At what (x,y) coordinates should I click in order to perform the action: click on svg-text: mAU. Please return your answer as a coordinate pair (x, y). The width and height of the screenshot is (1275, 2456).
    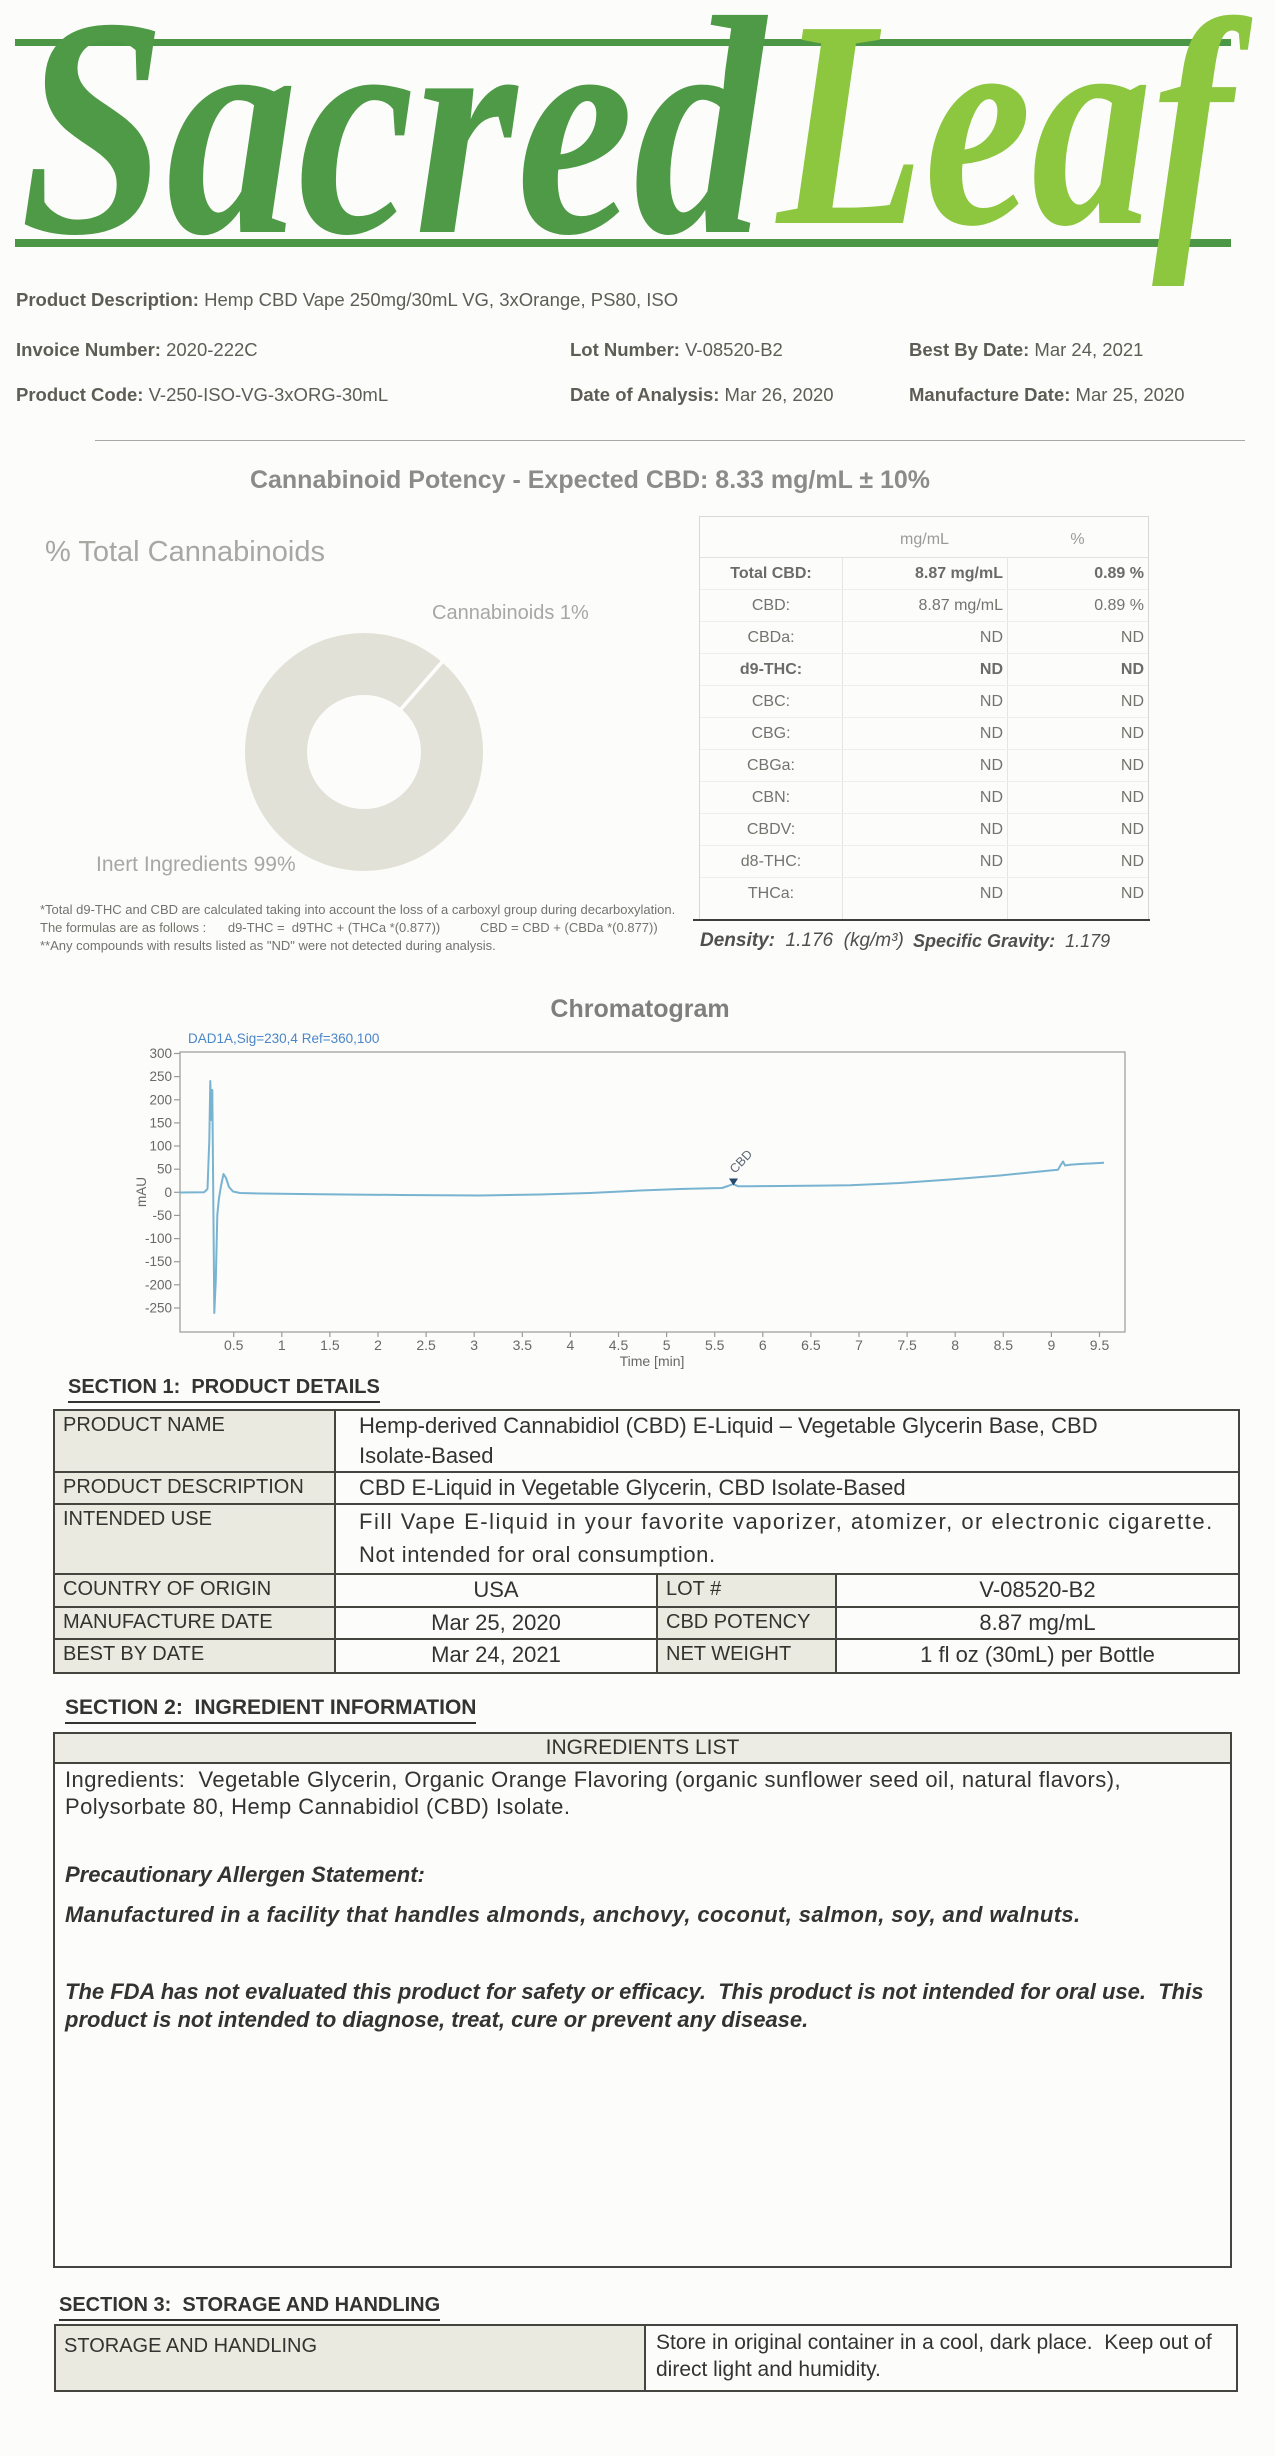
    Looking at the image, I should click on (141, 1192).